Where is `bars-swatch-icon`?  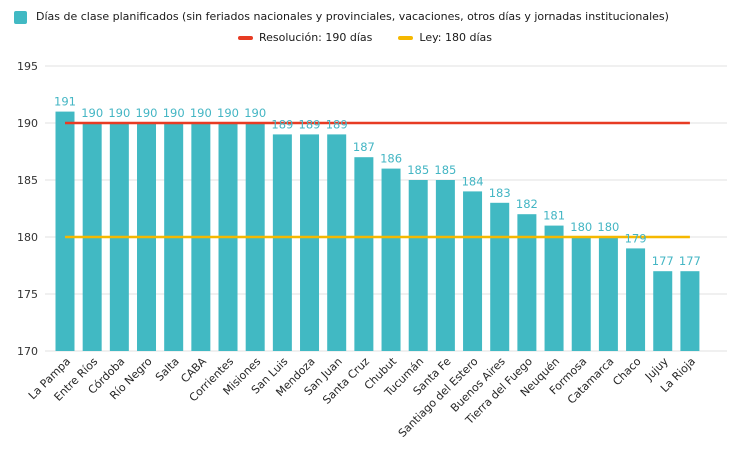
bars-swatch-icon is located at coordinates (20, 17).